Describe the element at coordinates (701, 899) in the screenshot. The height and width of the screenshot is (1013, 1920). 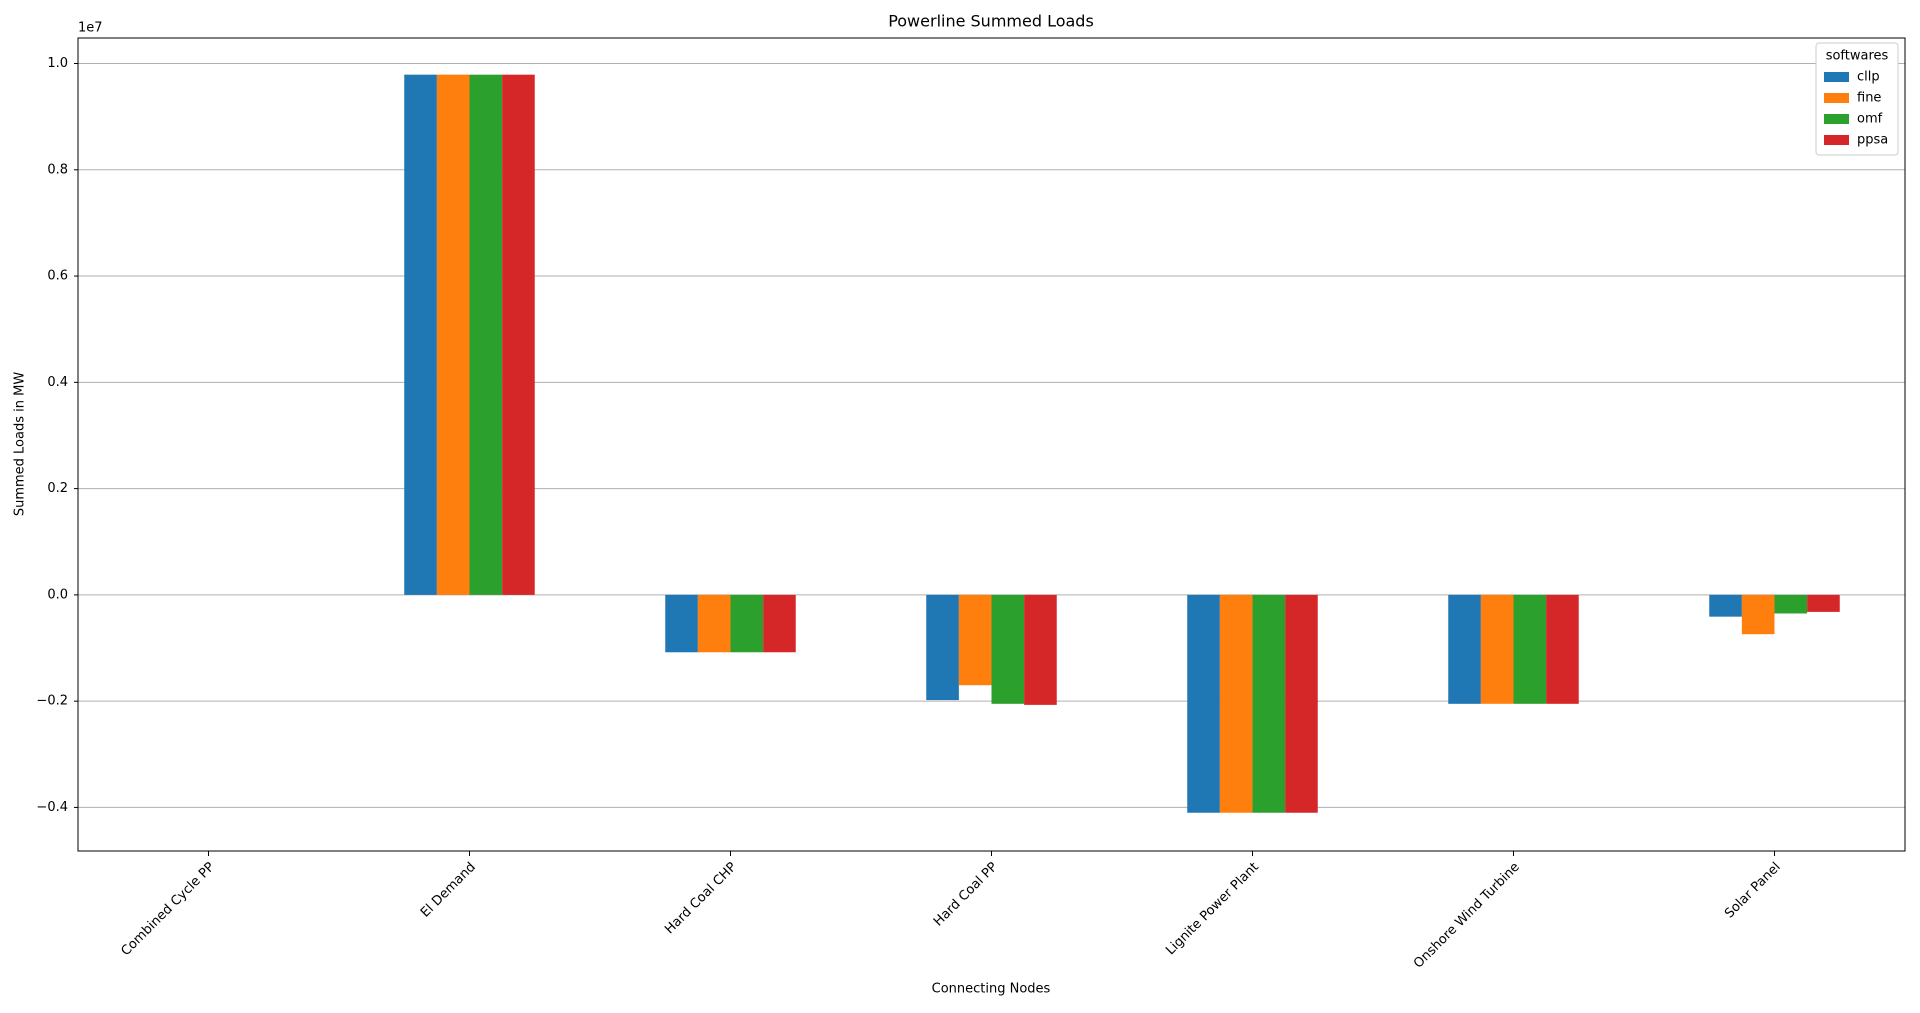
I see `x-tick-label: Hard Coal CHP` at that location.